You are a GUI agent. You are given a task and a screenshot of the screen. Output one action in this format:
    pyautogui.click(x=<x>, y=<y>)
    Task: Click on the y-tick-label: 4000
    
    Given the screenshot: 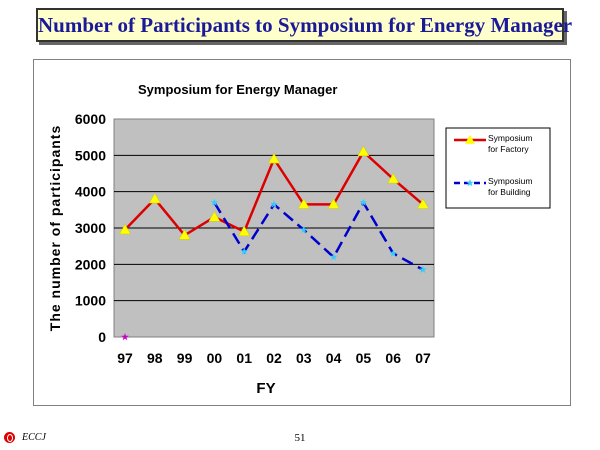 What is the action you would take?
    pyautogui.click(x=90, y=192)
    